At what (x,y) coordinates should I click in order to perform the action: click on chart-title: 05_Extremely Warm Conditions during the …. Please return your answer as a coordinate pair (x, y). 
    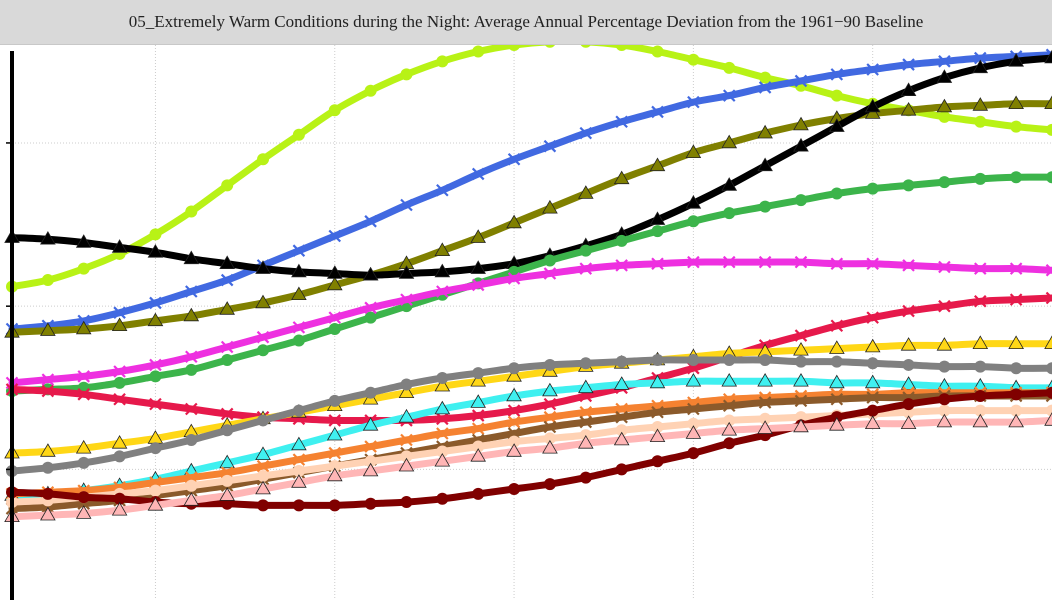
    Looking at the image, I should click on (526, 21).